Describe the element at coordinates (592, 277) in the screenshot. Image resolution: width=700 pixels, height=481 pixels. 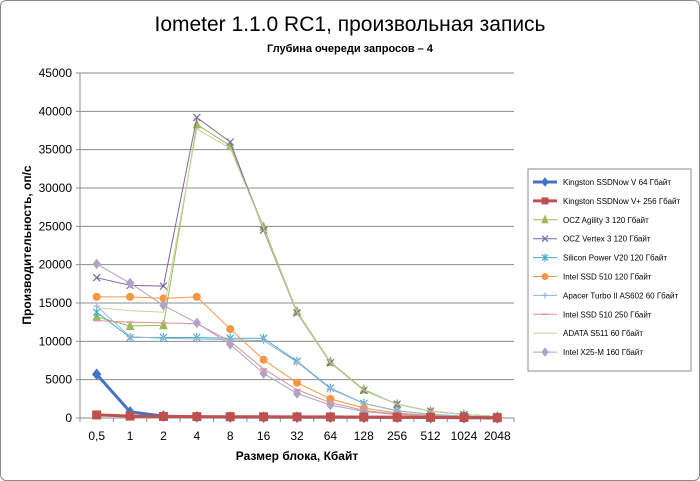
I see `legend-item: Intel SSD 510 120 Гбайт` at that location.